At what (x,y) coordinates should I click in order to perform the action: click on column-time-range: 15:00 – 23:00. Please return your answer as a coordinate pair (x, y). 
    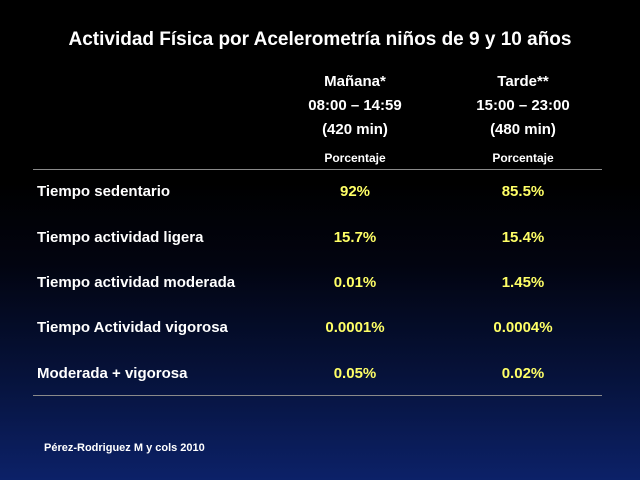
    Looking at the image, I should click on (523, 105).